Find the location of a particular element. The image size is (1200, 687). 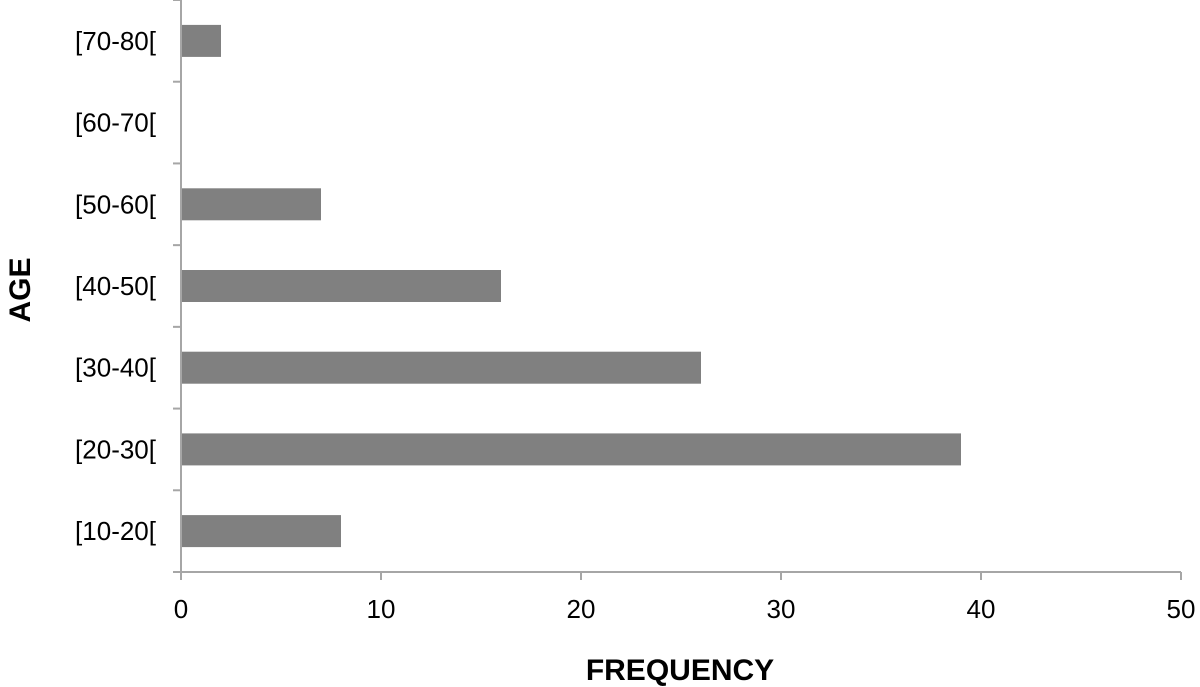

y-tick-label: [30-40[ is located at coordinates (116, 368).